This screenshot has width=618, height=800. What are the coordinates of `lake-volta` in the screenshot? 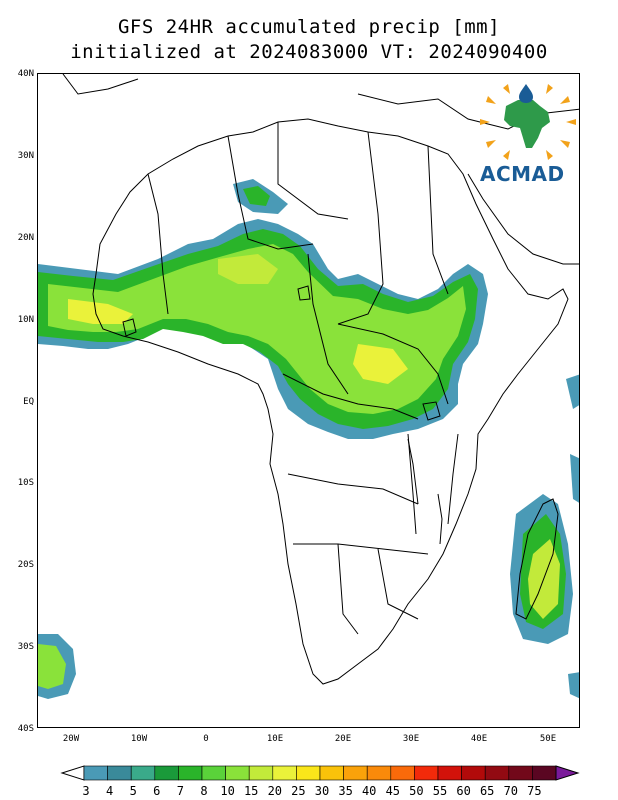 It's located at (129, 327).